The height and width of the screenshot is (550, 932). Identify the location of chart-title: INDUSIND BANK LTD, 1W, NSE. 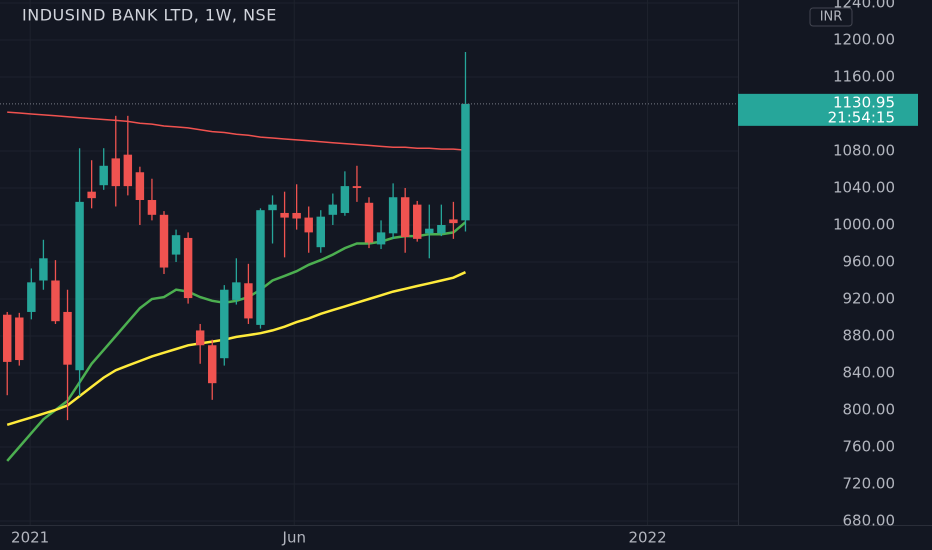
(149, 15).